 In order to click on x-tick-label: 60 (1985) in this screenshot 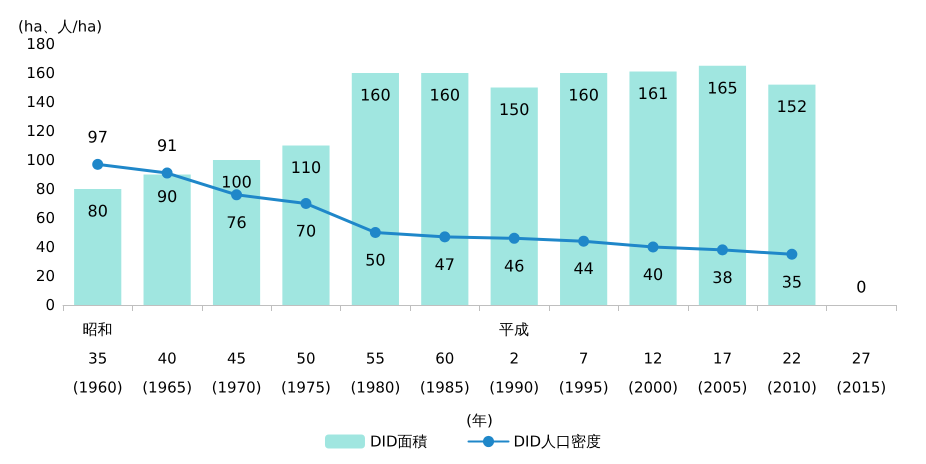, I will do `click(445, 373)`.